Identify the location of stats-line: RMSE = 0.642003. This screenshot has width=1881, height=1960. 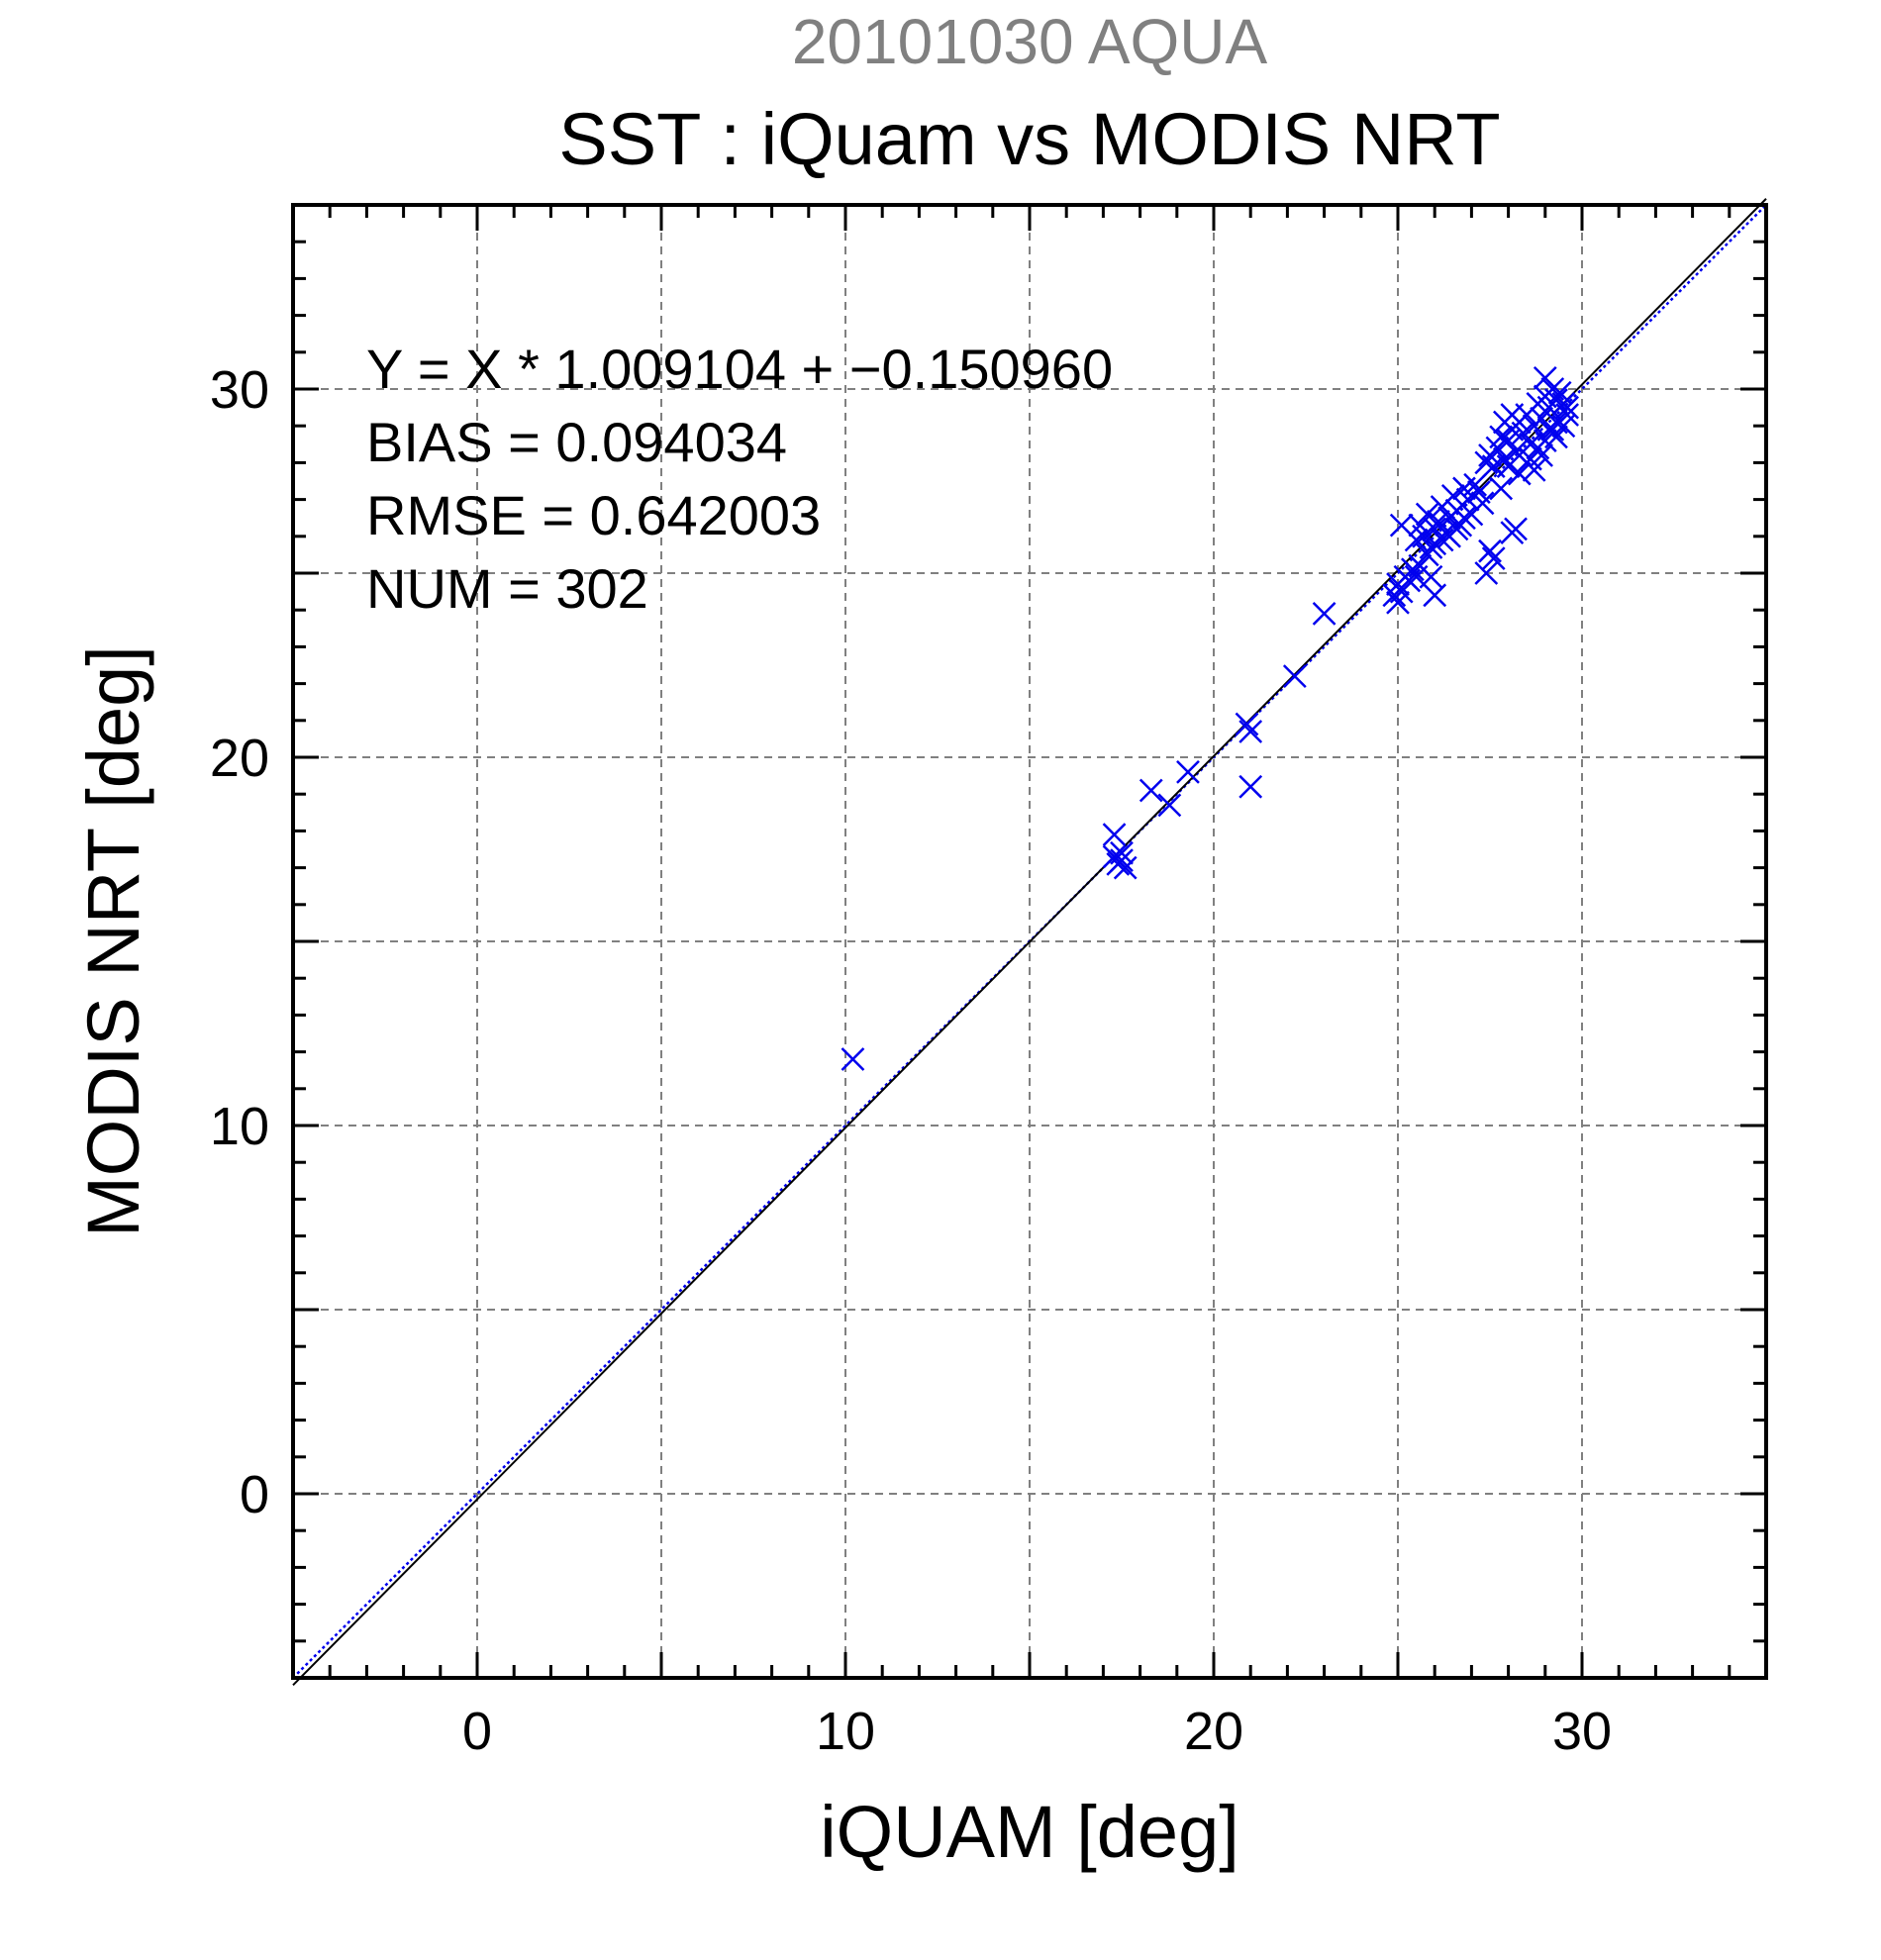
(593, 515).